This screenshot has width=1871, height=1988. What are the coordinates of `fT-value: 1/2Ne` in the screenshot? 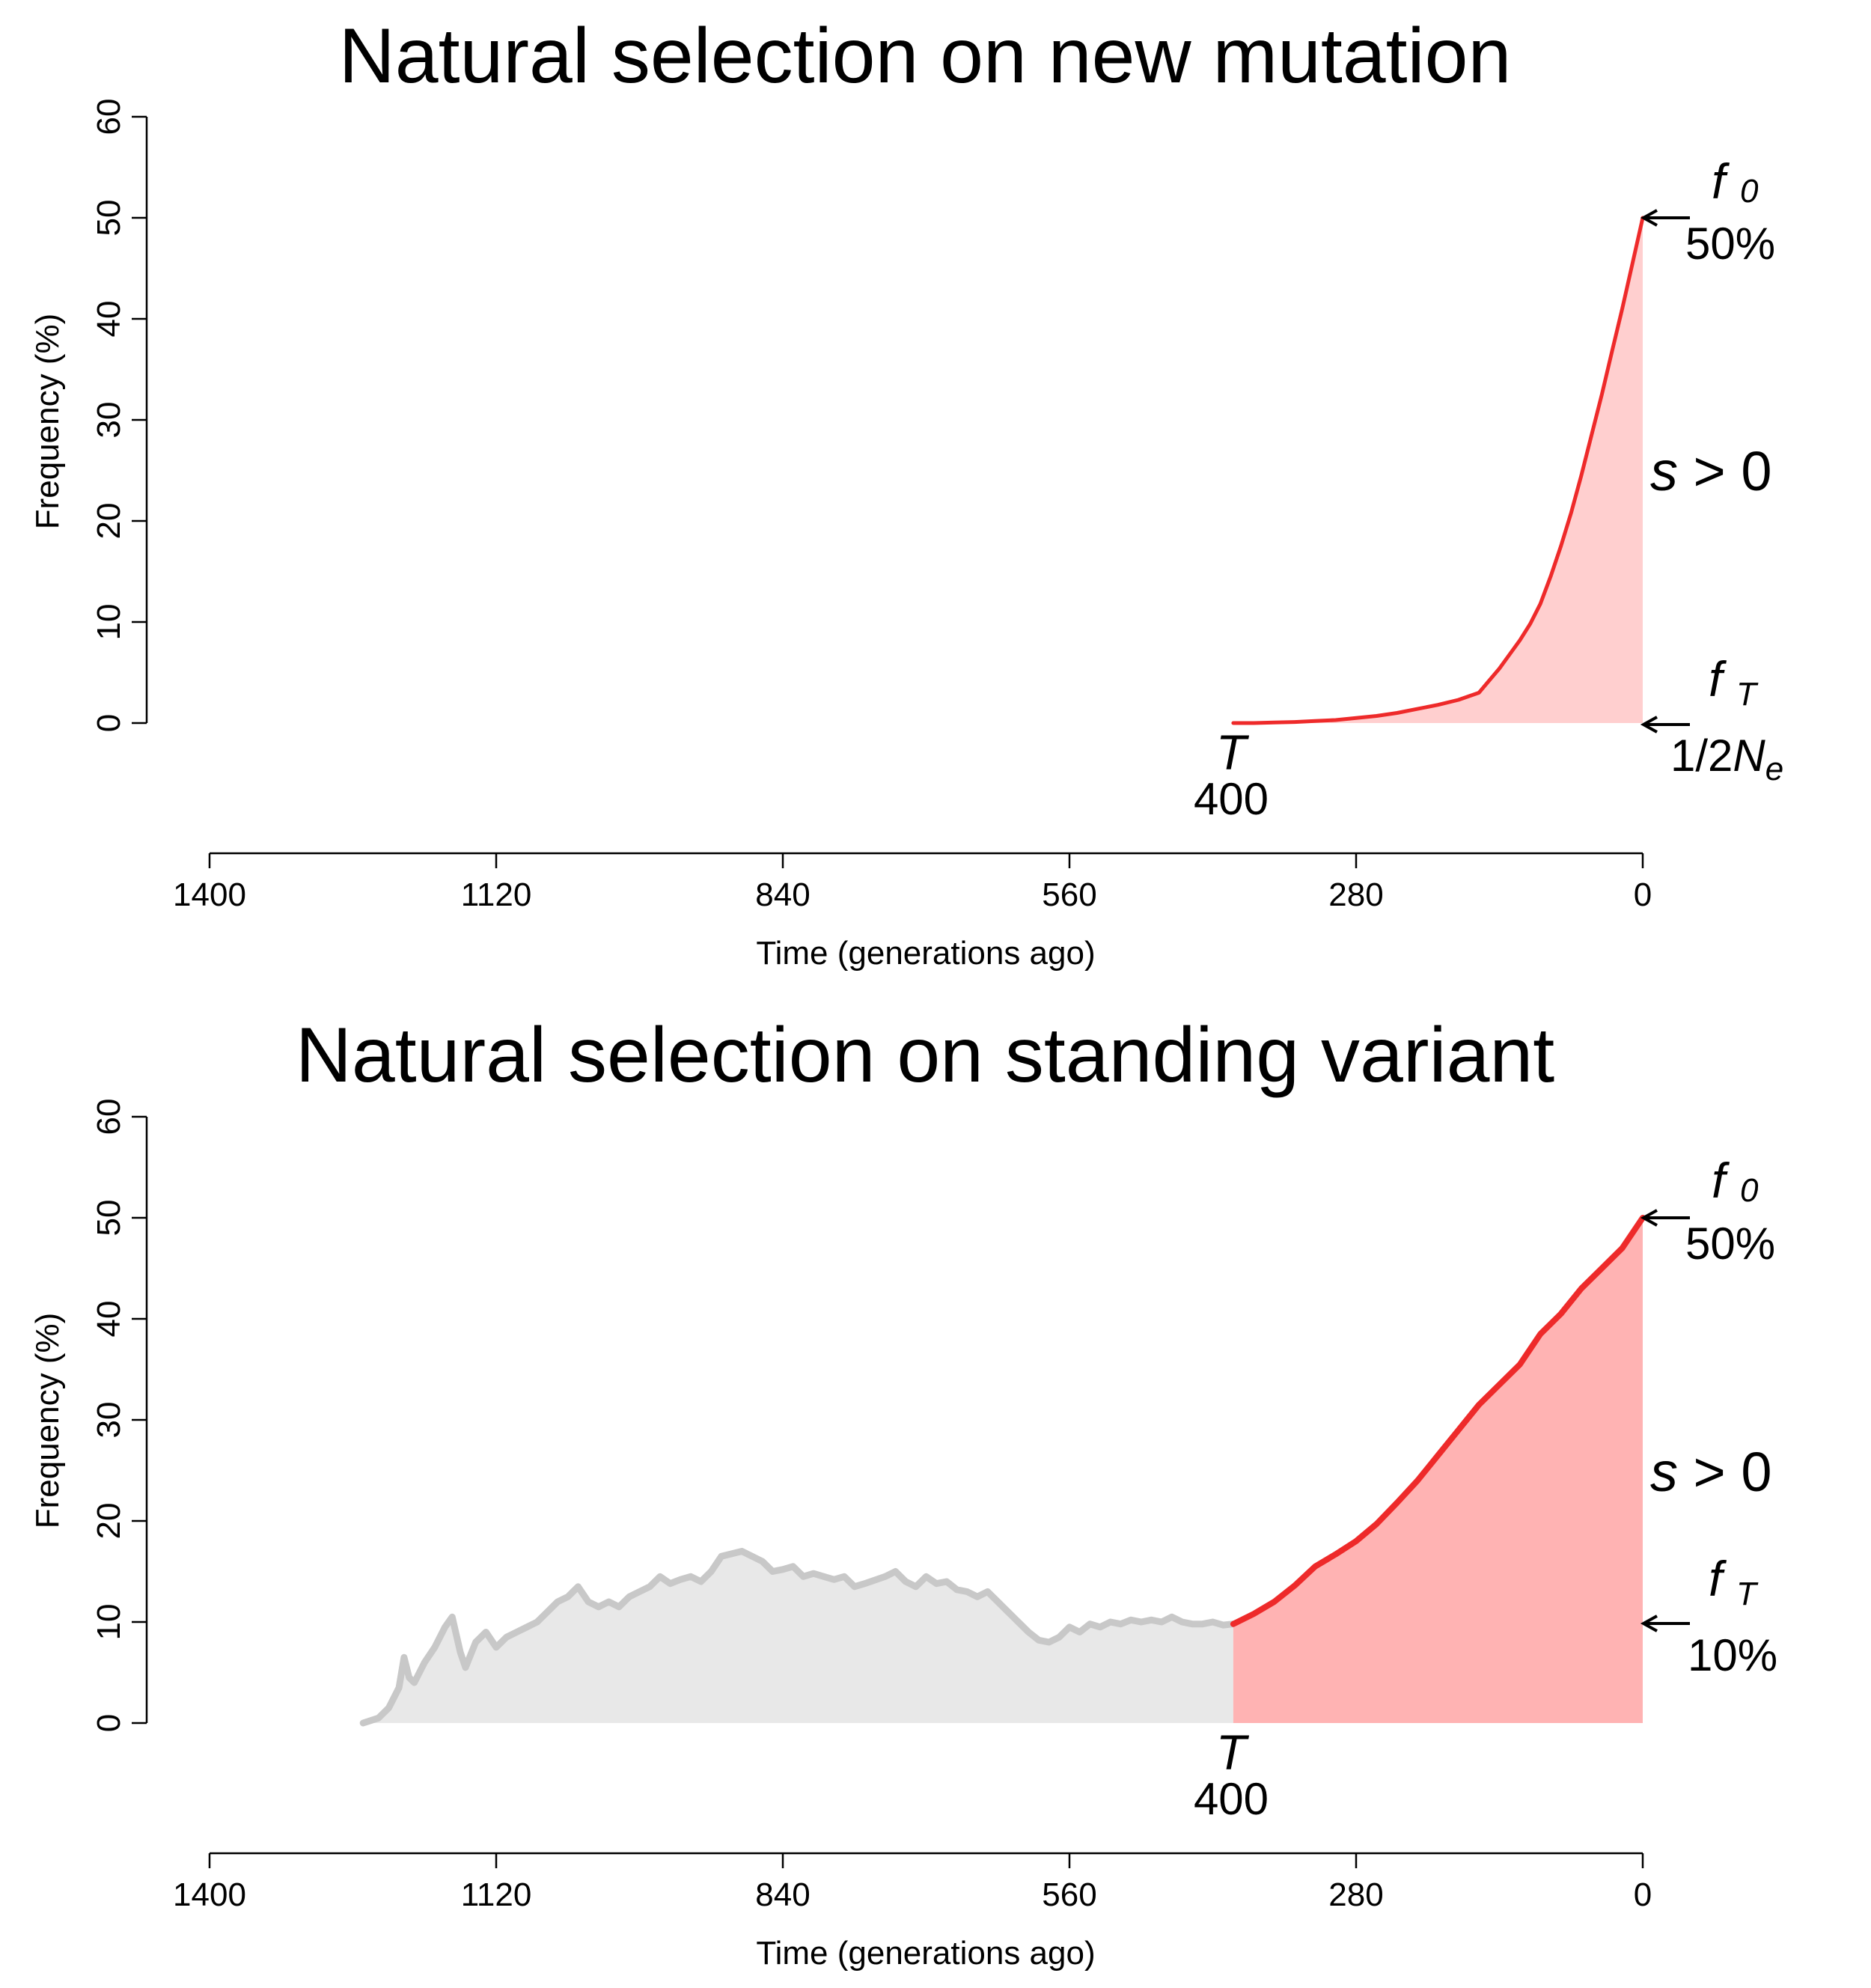 It's located at (1726, 759).